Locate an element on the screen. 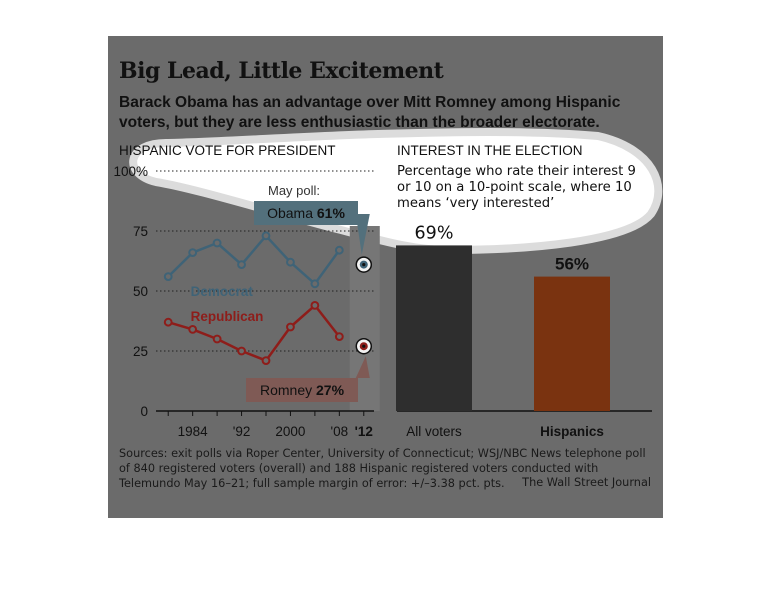 The image size is (770, 612). y-tick-label: 100% is located at coordinates (130, 171).